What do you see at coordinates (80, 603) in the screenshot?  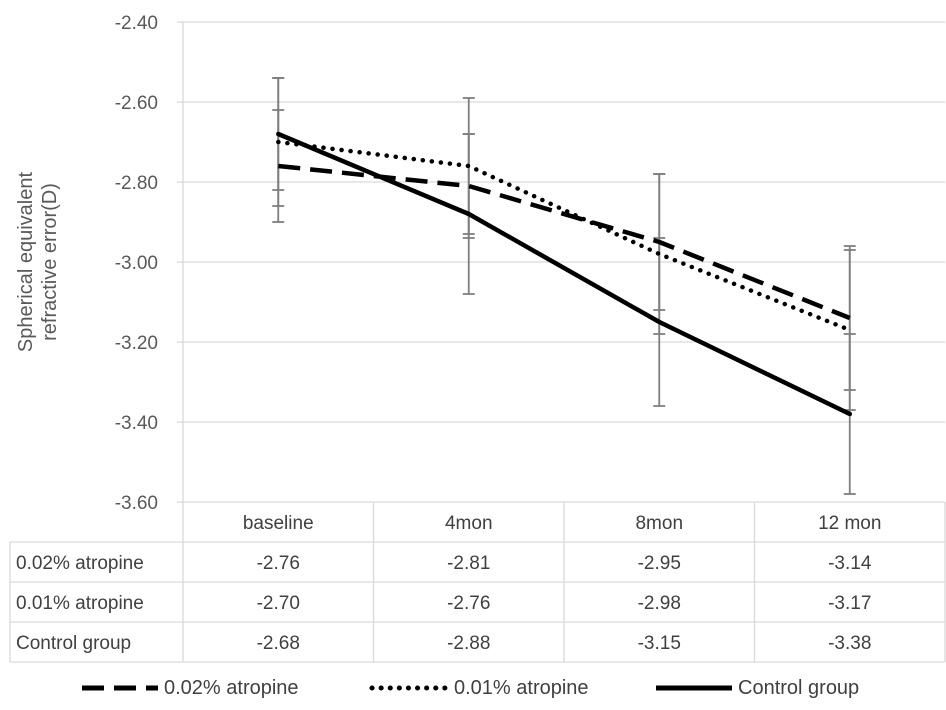 I see `table-row-label: 0.01% atropine` at bounding box center [80, 603].